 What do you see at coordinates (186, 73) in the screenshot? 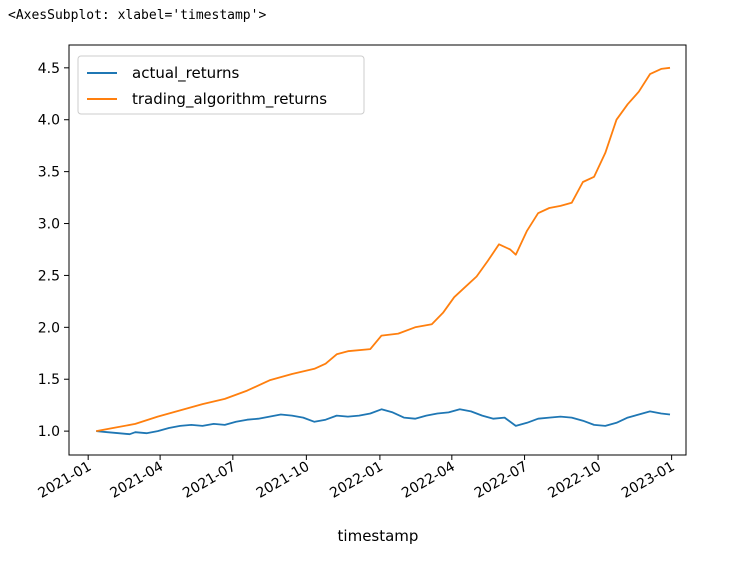
I see `legend-label-actual-returns: actual_returns` at bounding box center [186, 73].